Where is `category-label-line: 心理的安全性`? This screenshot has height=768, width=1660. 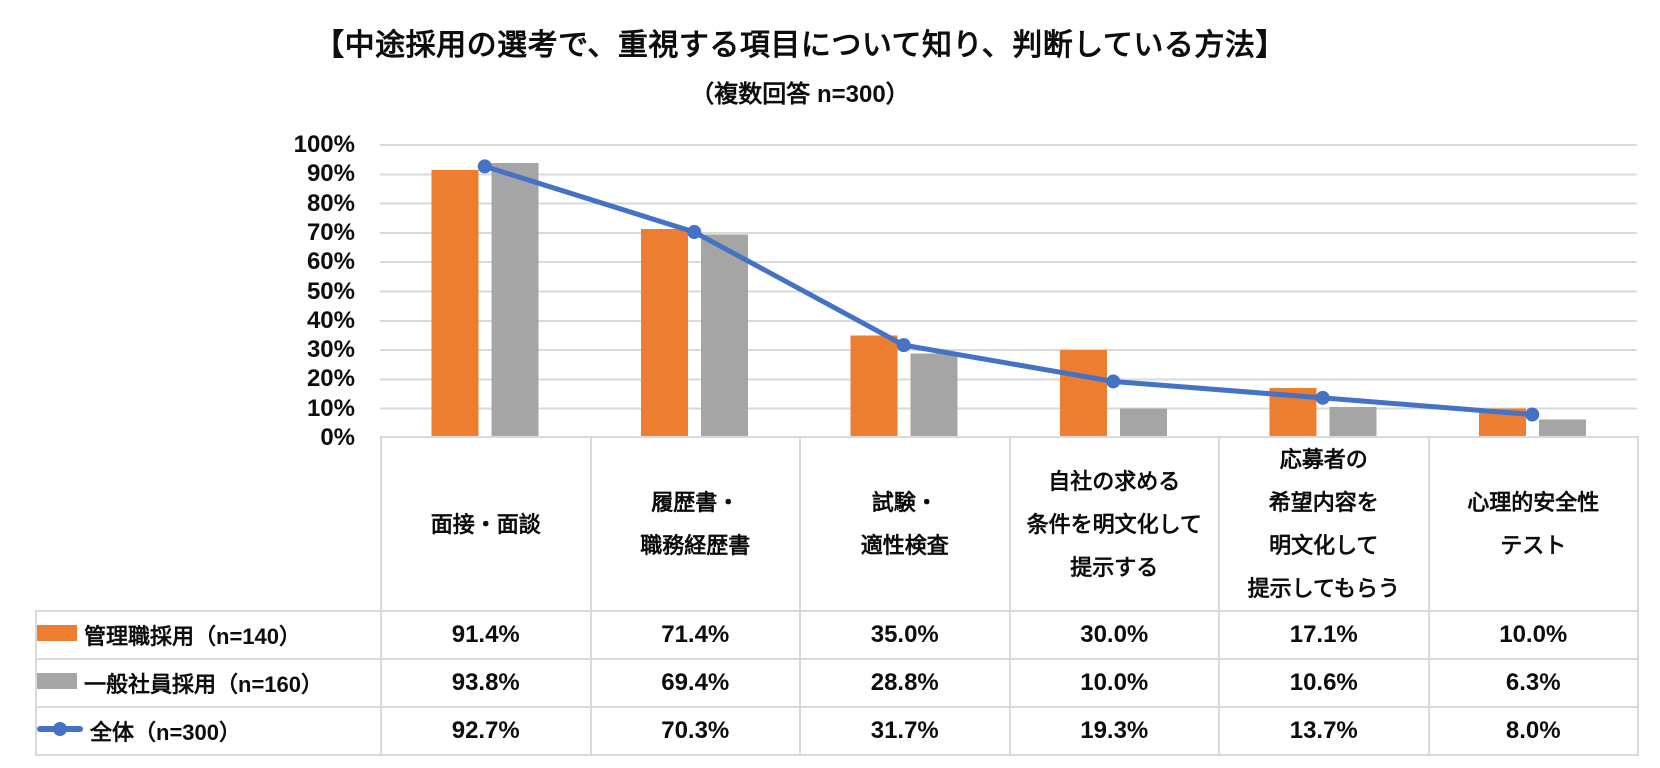 category-label-line: 心理的安全性 is located at coordinates (1533, 502).